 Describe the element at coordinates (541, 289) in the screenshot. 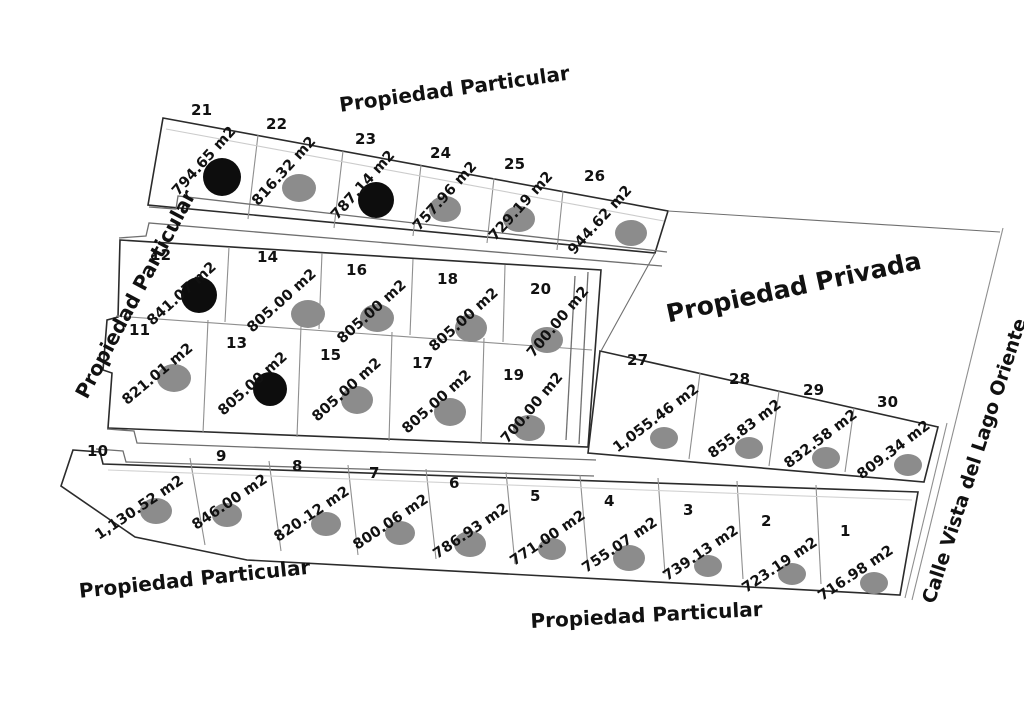

I see `lot-number: 20` at that location.